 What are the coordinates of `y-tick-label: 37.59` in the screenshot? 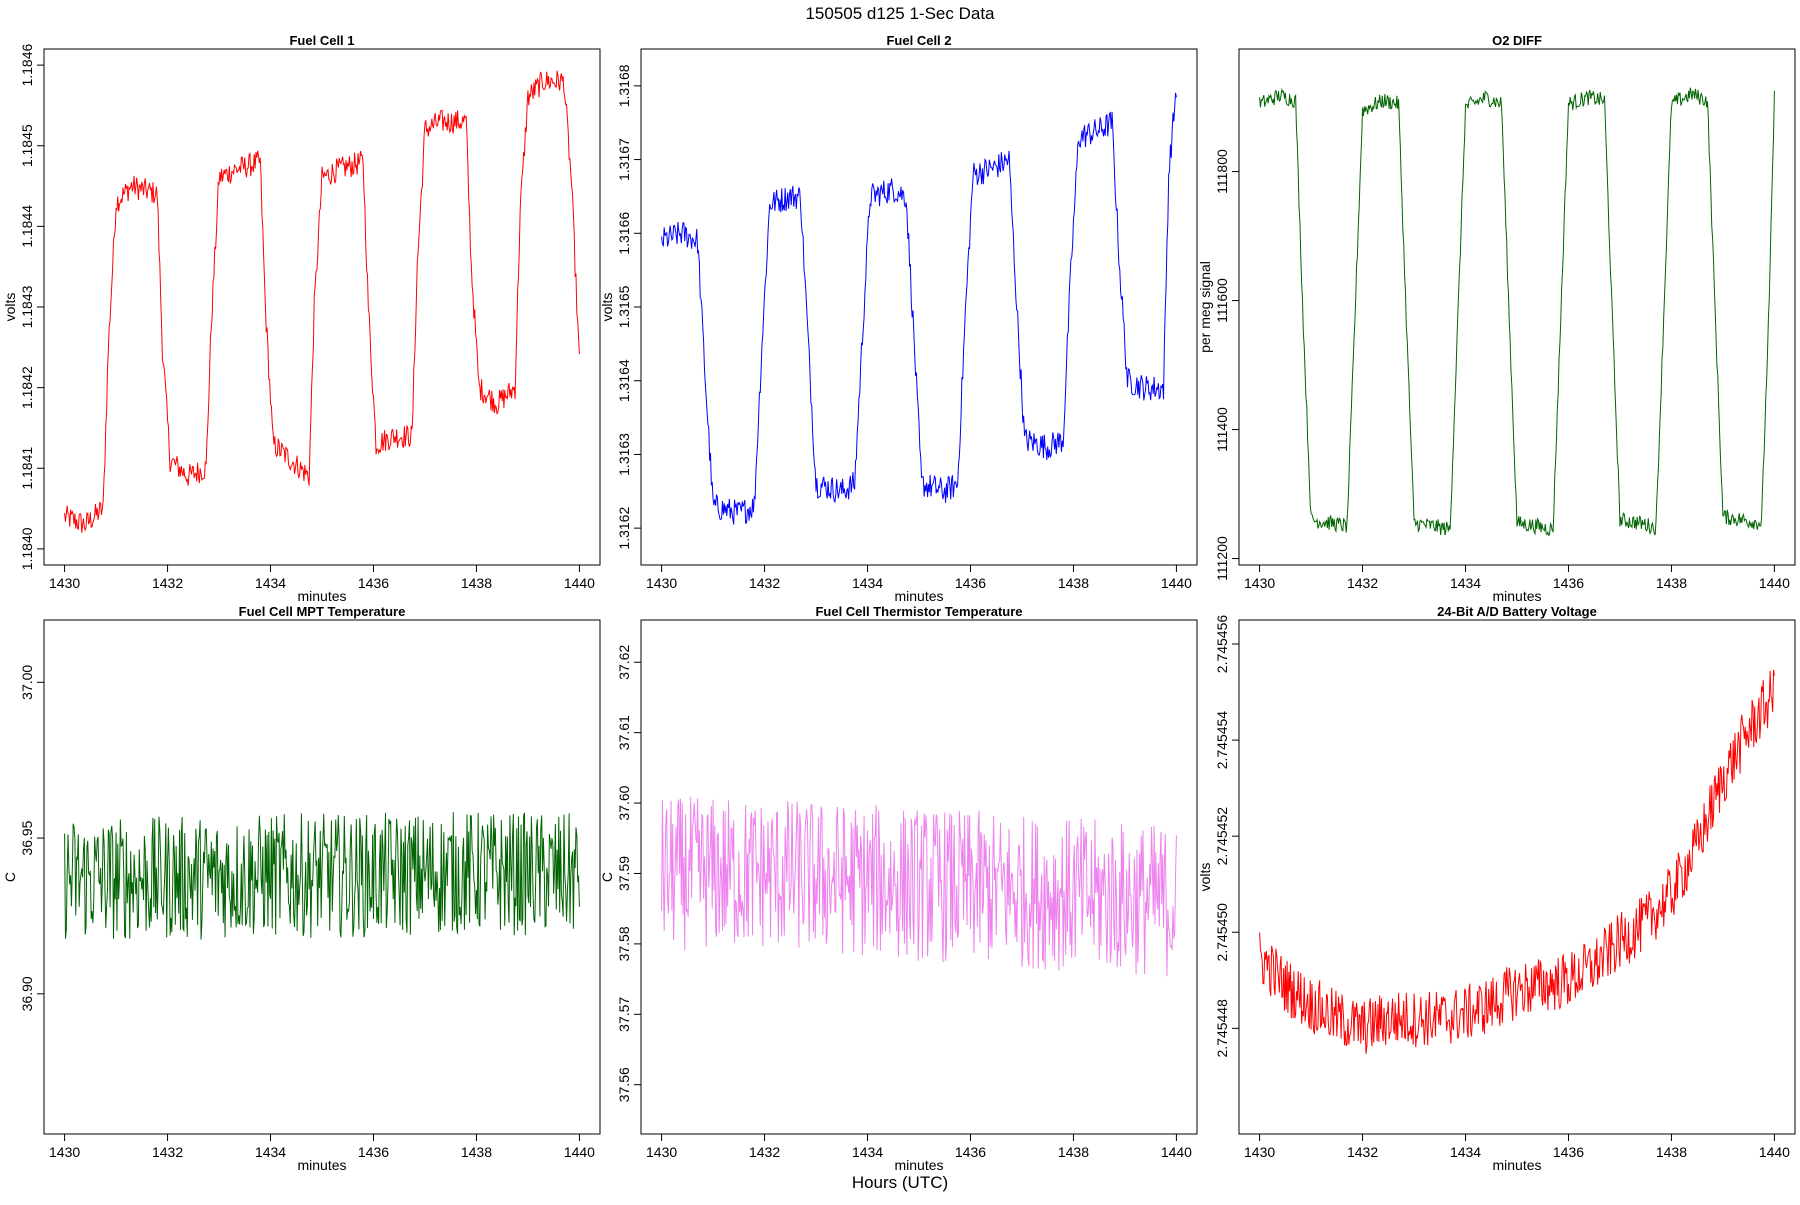 It's located at (624, 873).